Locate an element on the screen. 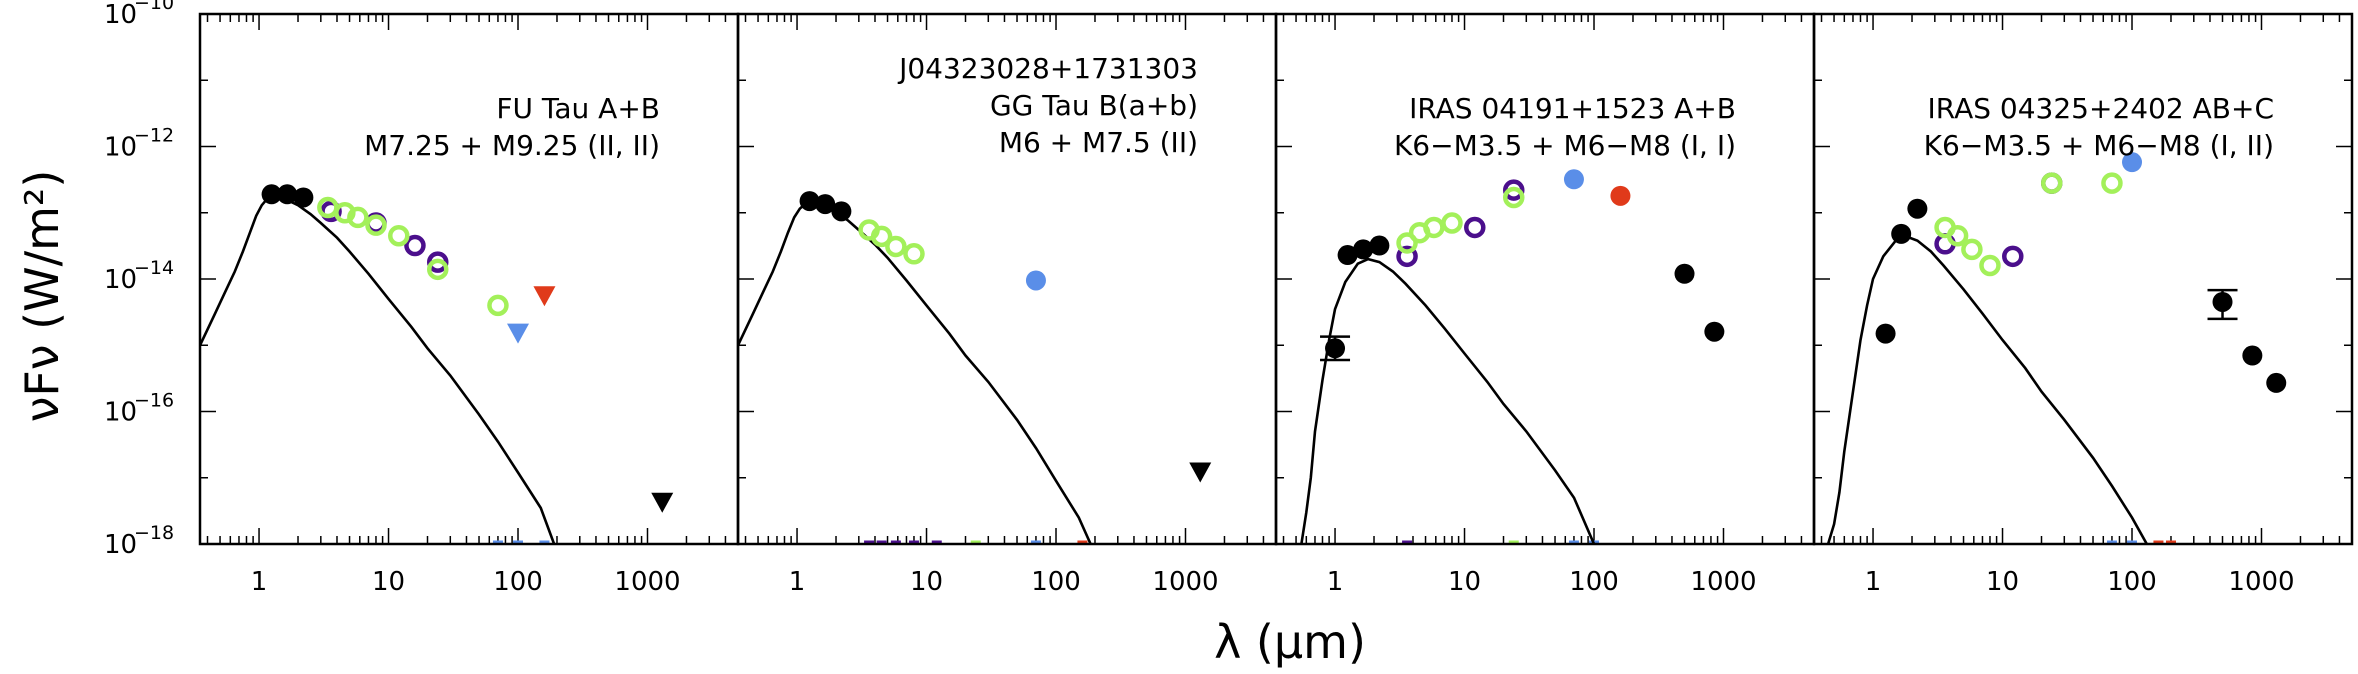 This screenshot has width=2358, height=674. y-tick-label: 10−14 is located at coordinates (139, 276).